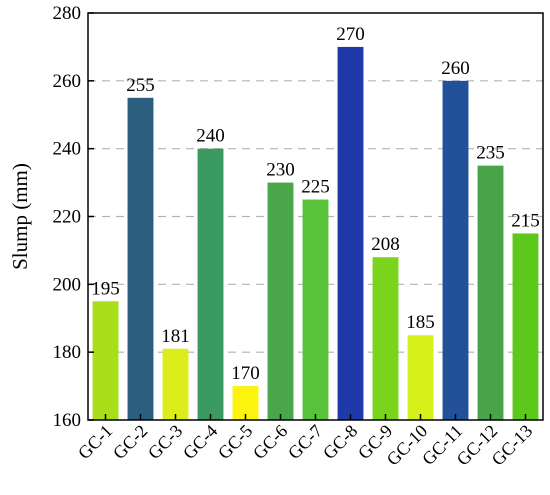 This screenshot has height=495, width=550. I want to click on x-tick-label: GC-3, so click(165, 442).